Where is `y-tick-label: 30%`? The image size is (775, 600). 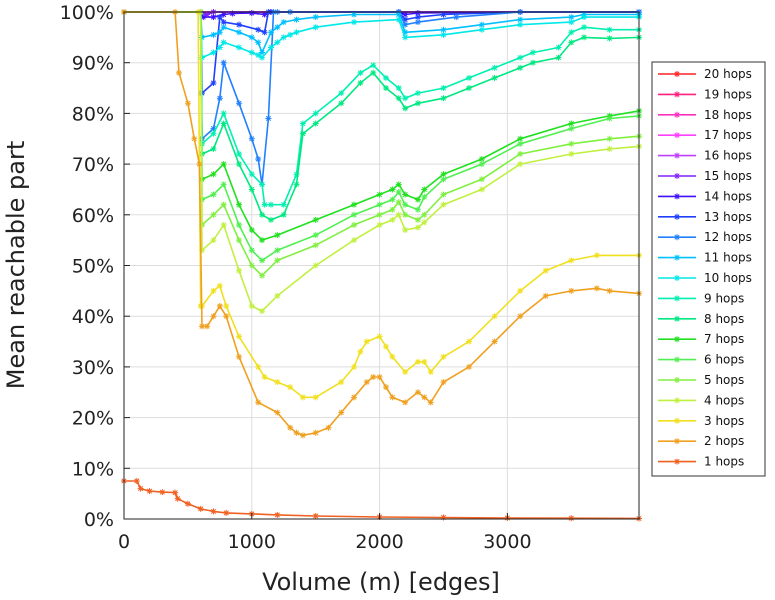 y-tick-label: 30% is located at coordinates (93, 368).